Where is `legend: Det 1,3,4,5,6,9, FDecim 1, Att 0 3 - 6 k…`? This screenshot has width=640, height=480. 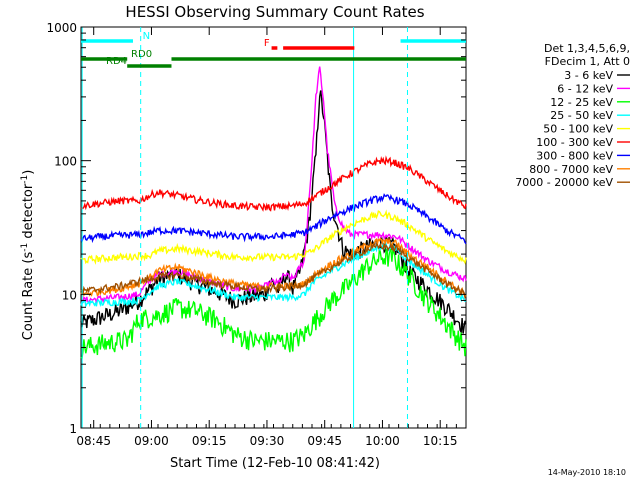
legend: Det 1,3,4,5,6,9, FDecim 1, Att 0 3 - 6 k… is located at coordinates (572, 115).